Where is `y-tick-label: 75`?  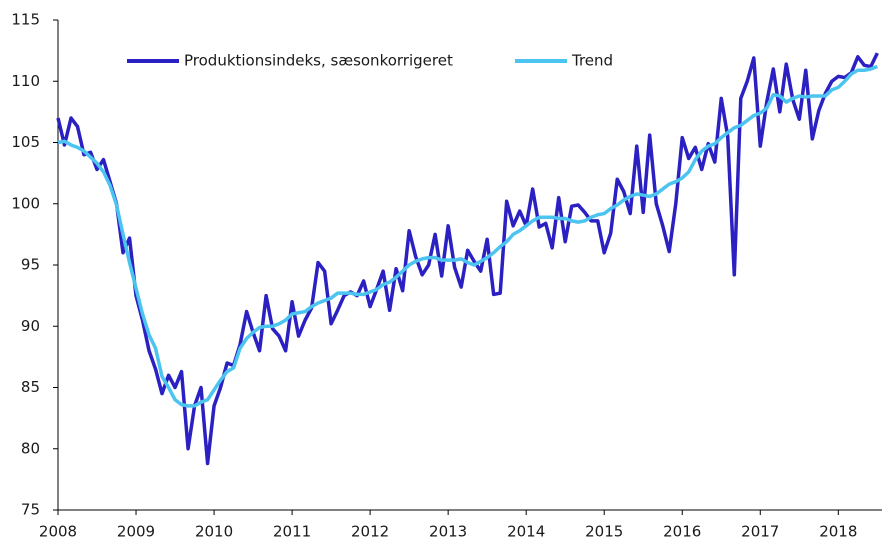 y-tick-label: 75 is located at coordinates (30, 510).